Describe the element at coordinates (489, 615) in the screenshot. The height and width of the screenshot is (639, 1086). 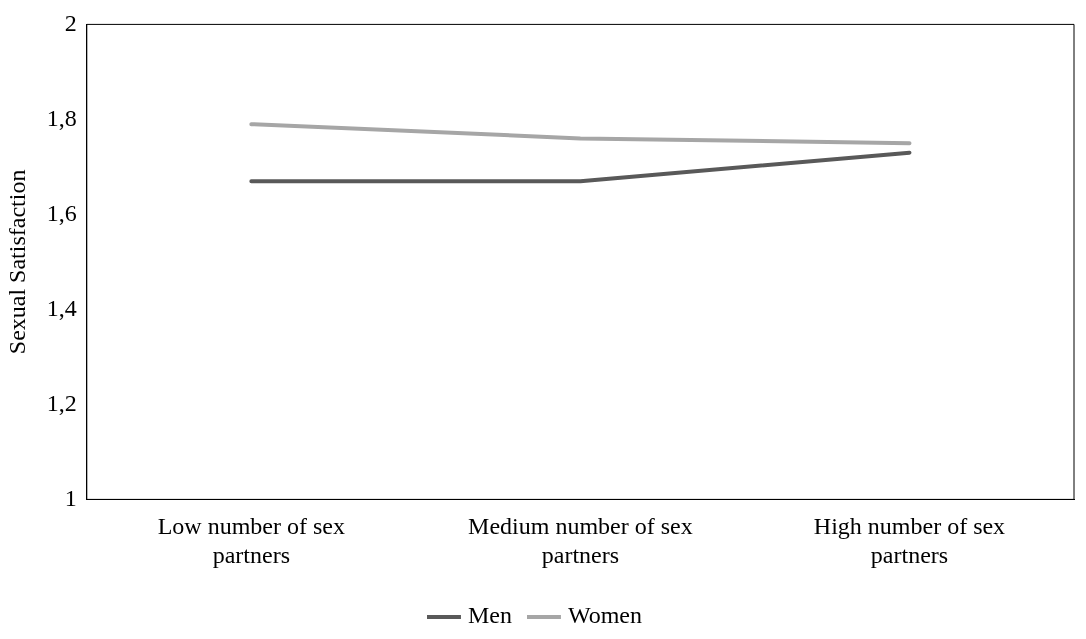
I see `legend-label: Men` at that location.